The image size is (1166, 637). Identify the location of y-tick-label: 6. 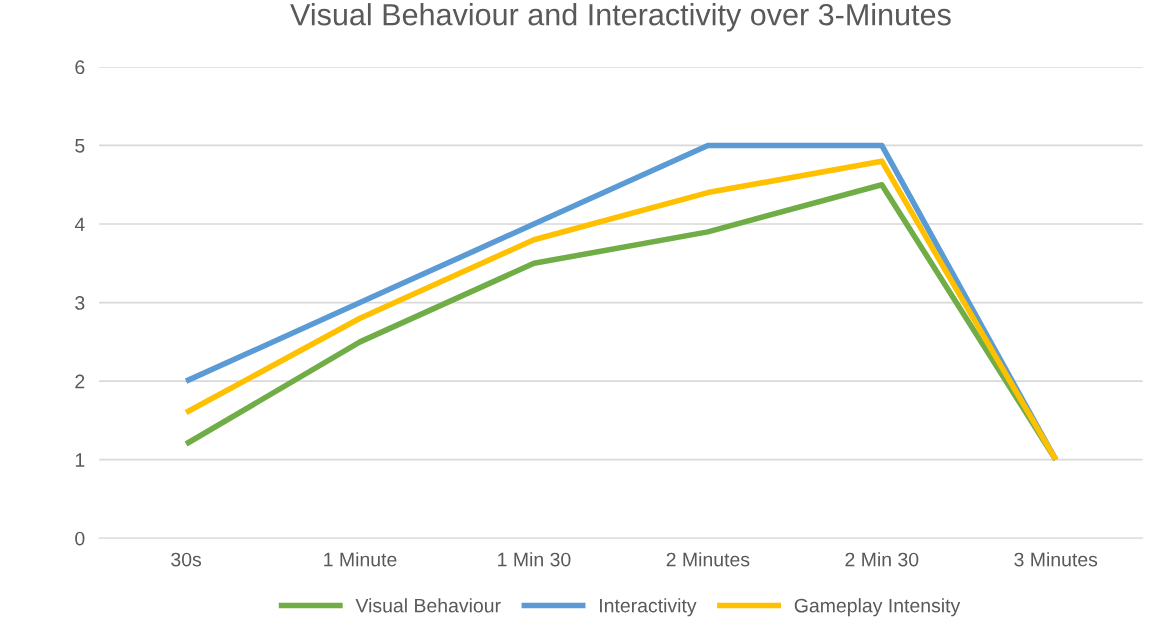
(80, 67).